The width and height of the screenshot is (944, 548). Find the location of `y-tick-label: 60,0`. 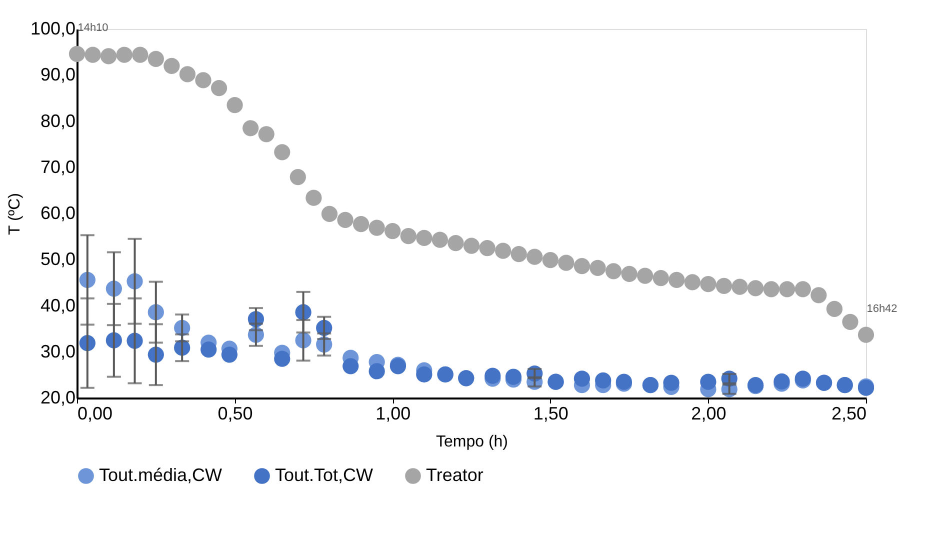

y-tick-label: 60,0 is located at coordinates (58, 213).